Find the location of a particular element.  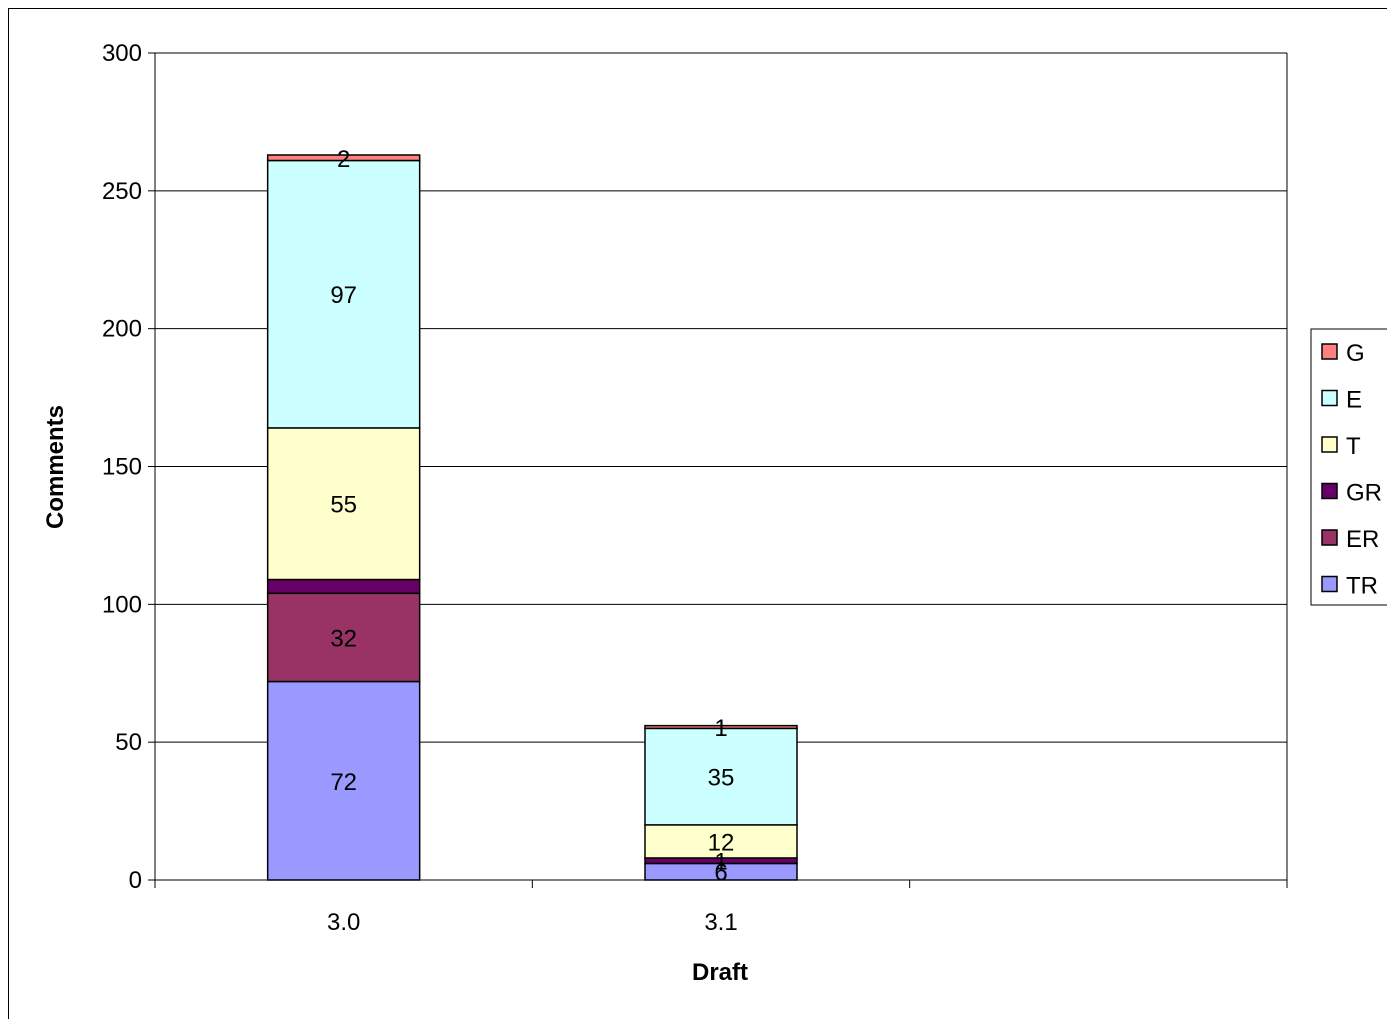

bar-segment-e-3.1 is located at coordinates (721, 776).